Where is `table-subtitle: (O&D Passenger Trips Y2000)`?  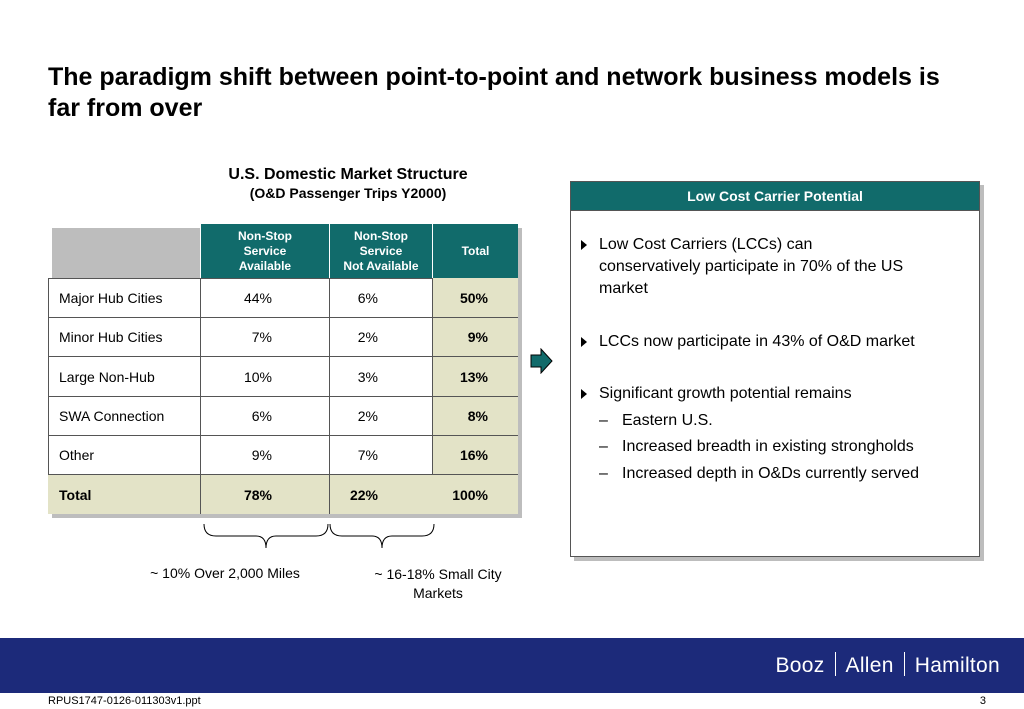
table-subtitle: (O&D Passenger Trips Y2000) is located at coordinates (348, 193).